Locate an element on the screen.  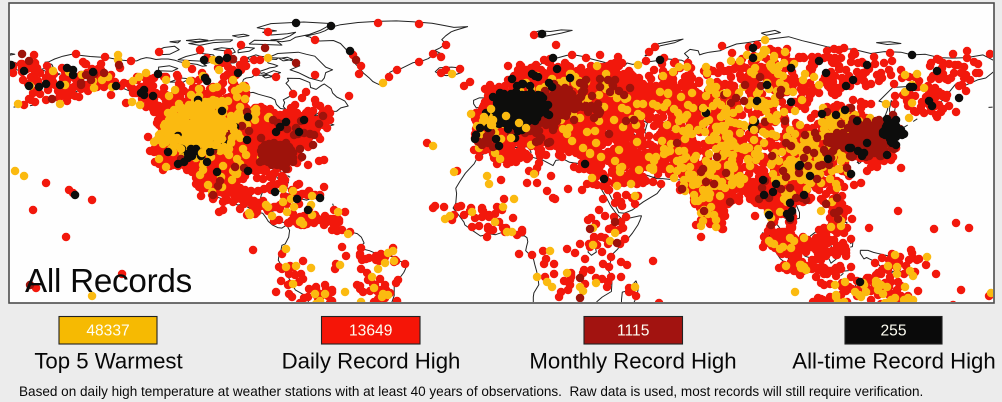
svg-text: 255 is located at coordinates (893, 330).